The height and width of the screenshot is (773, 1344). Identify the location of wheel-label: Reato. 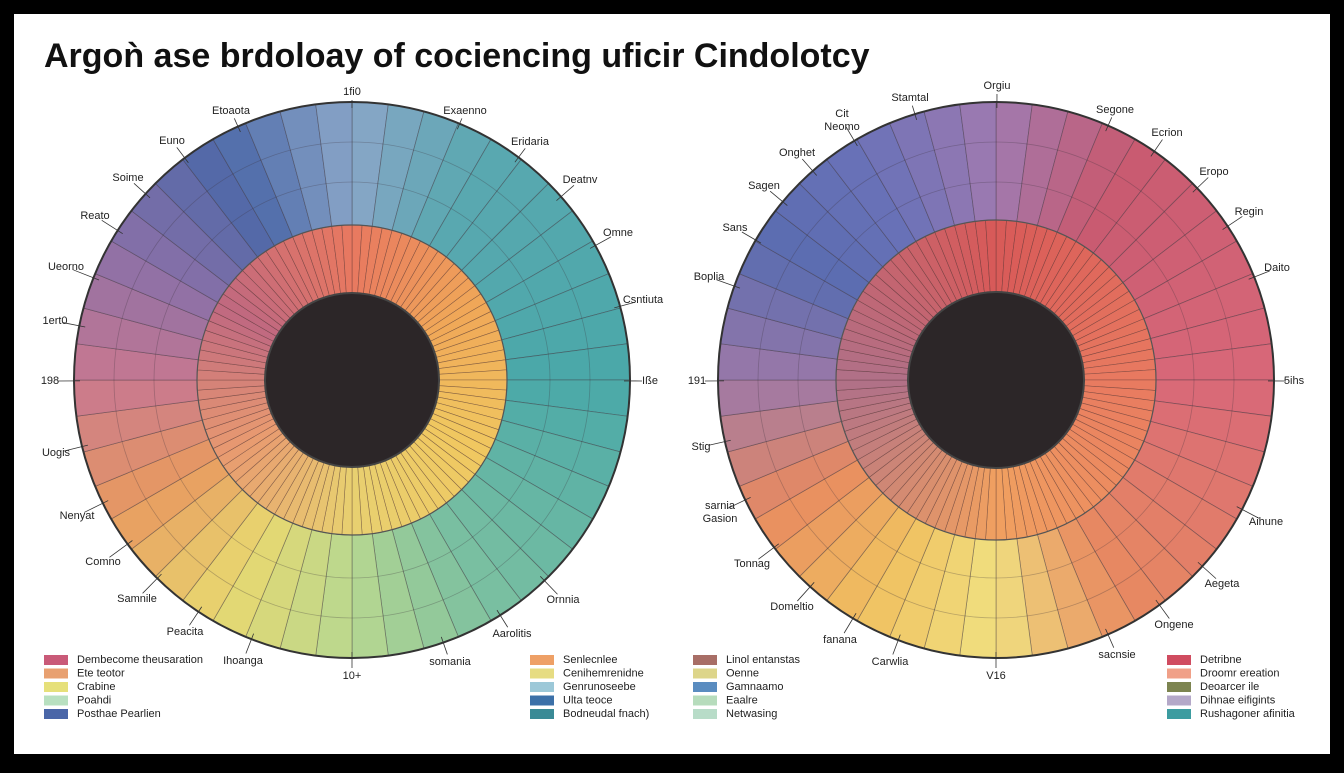
(94, 216).